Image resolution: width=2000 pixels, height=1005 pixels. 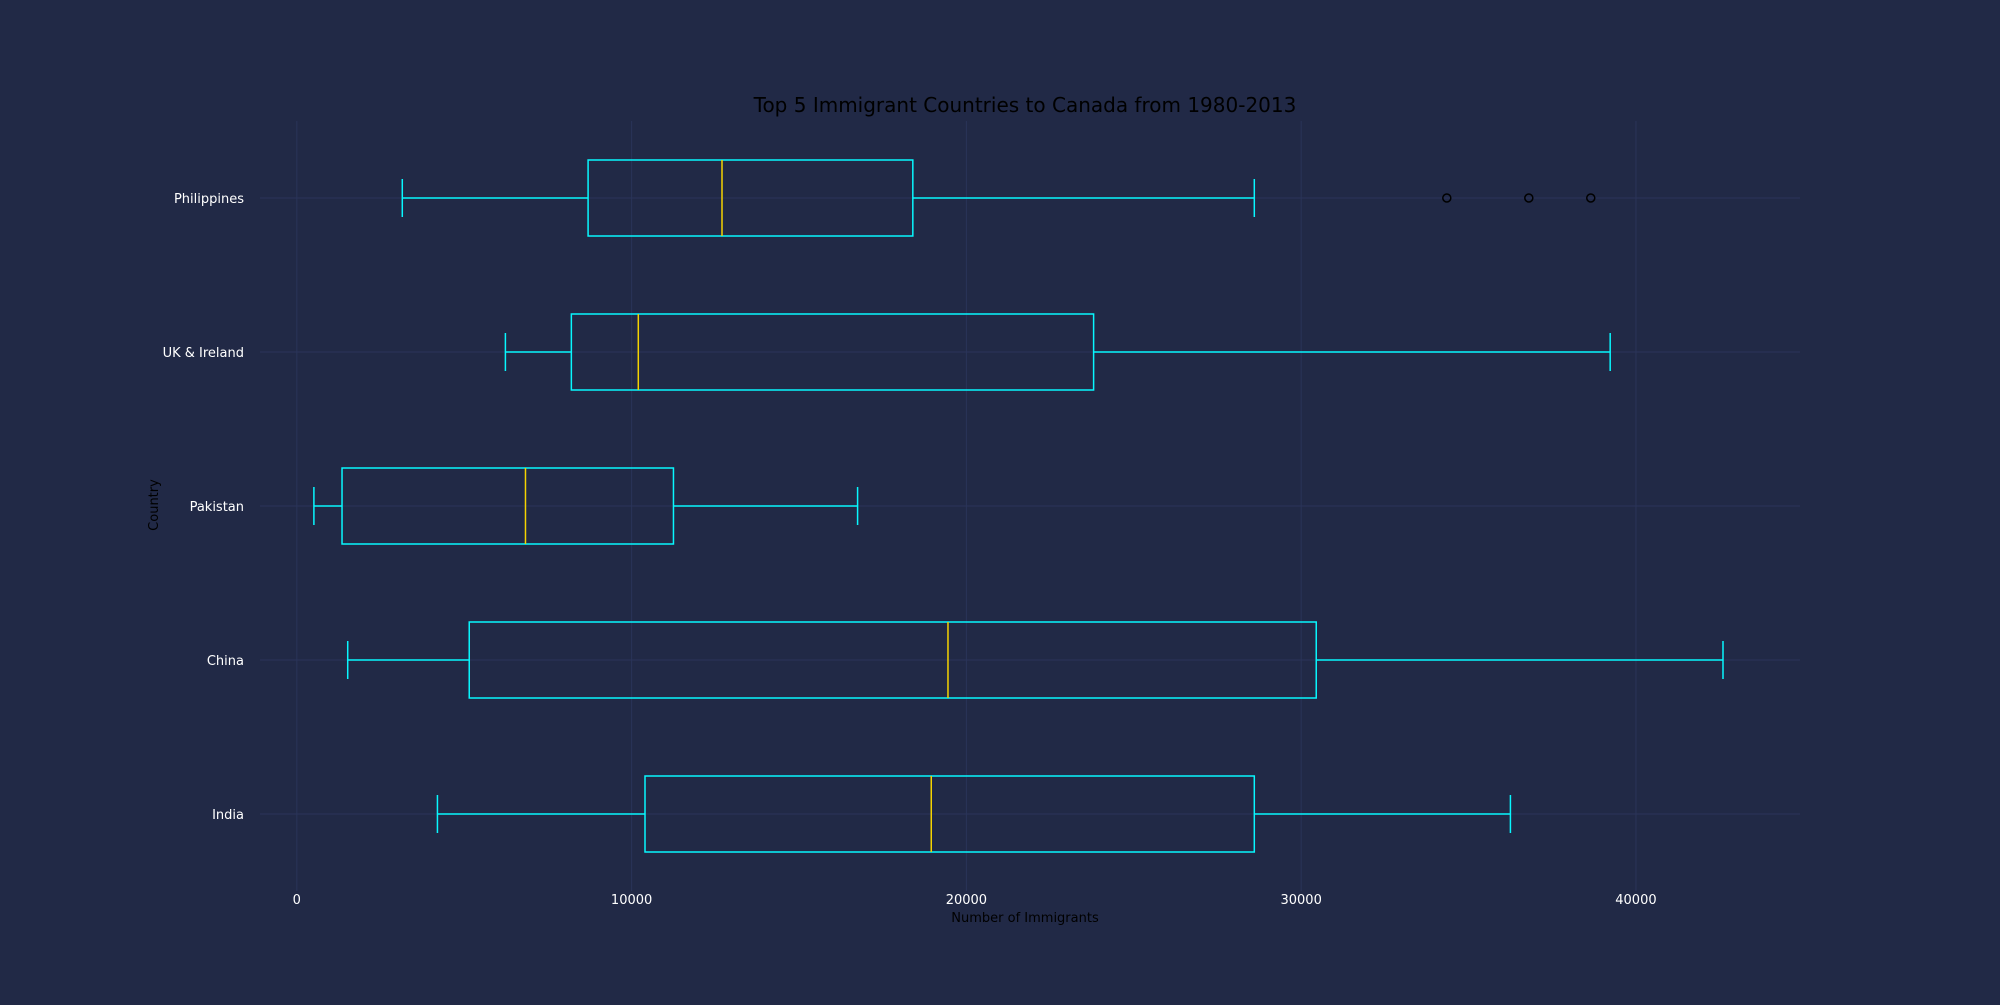 What do you see at coordinates (1635, 900) in the screenshot?
I see `x-tick-label: 40000` at bounding box center [1635, 900].